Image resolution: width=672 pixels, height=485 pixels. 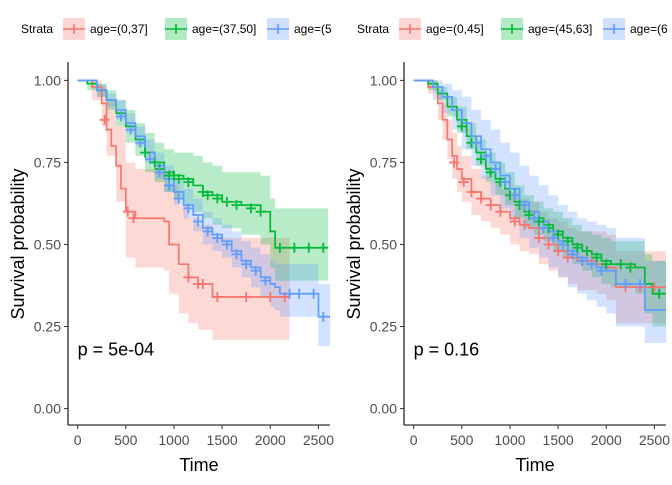 I want to click on legend-label-3: age=(6, so click(x=649, y=29).